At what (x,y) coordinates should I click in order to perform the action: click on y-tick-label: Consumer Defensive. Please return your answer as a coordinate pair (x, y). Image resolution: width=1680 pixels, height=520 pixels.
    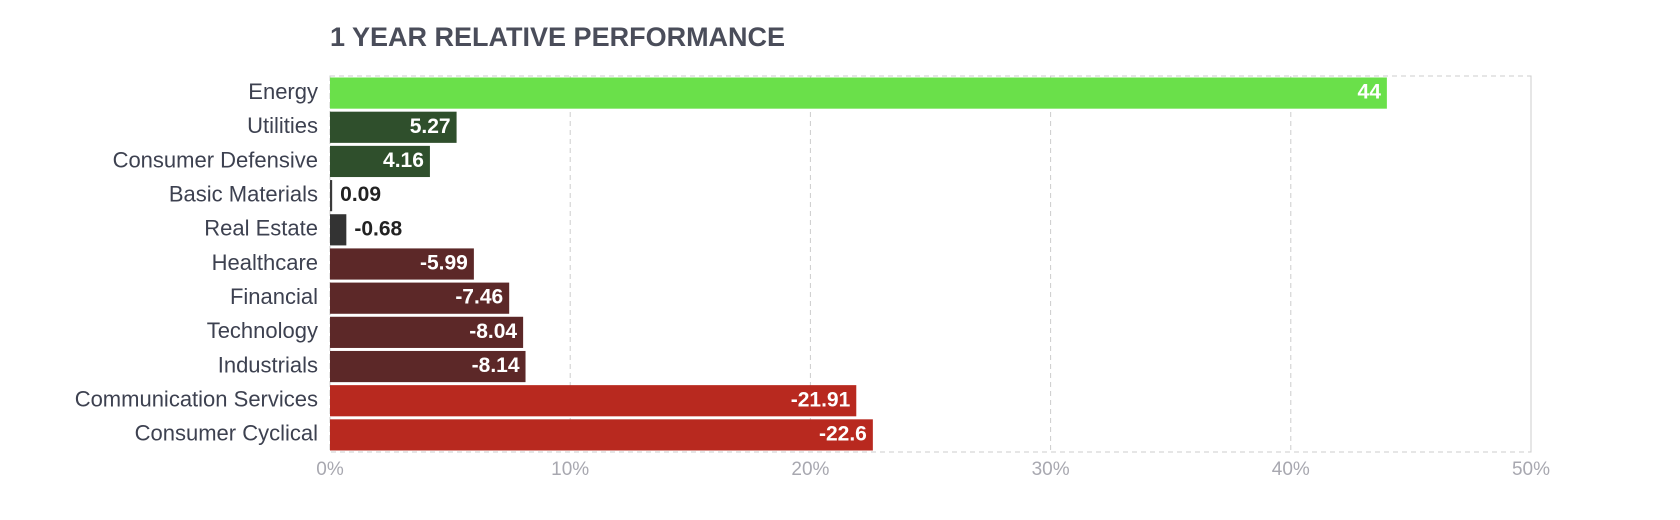
    Looking at the image, I should click on (215, 159).